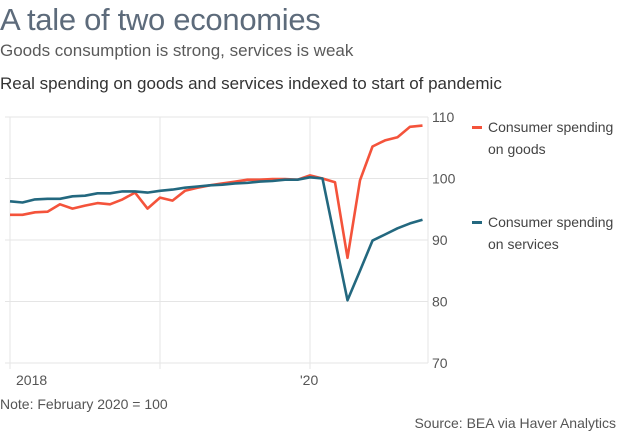 The image size is (620, 434). What do you see at coordinates (443, 117) in the screenshot?
I see `y-tick-label: 110` at bounding box center [443, 117].